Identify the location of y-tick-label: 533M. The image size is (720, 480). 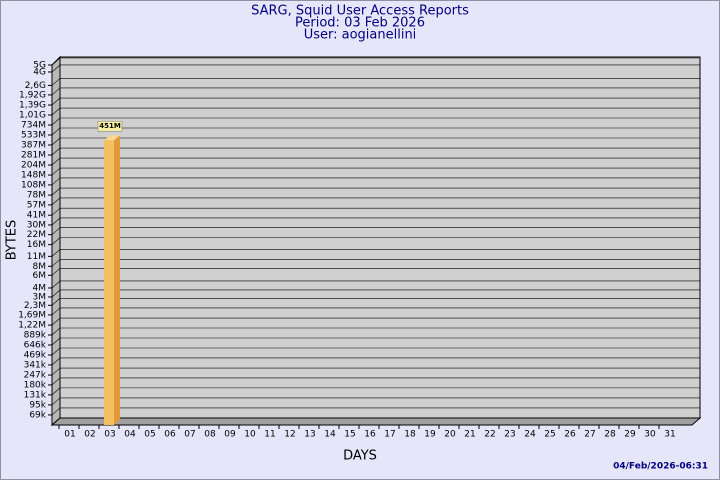
(33, 136).